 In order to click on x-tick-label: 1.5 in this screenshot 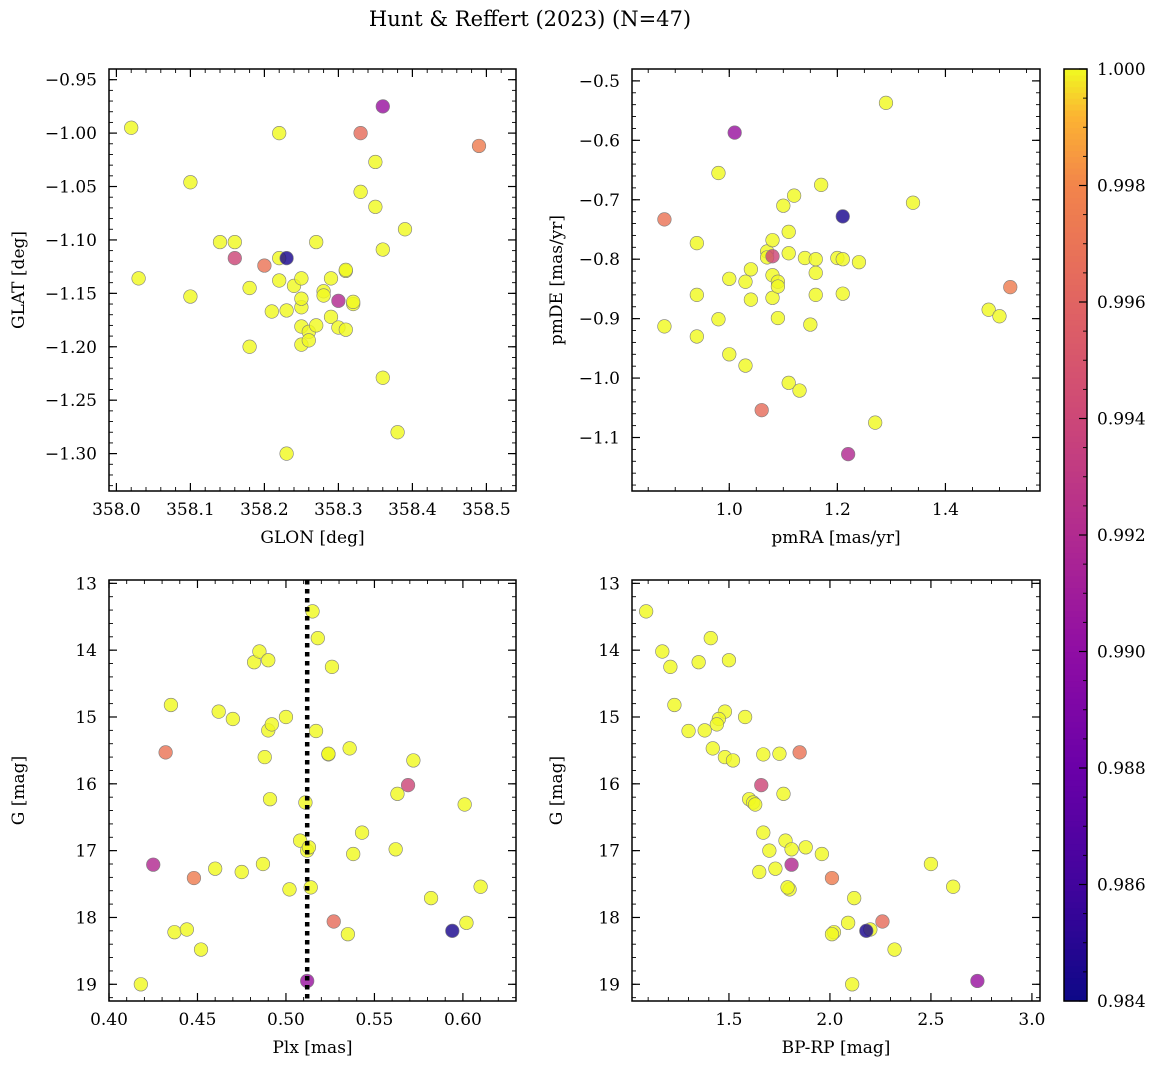, I will do `click(728, 1020)`.